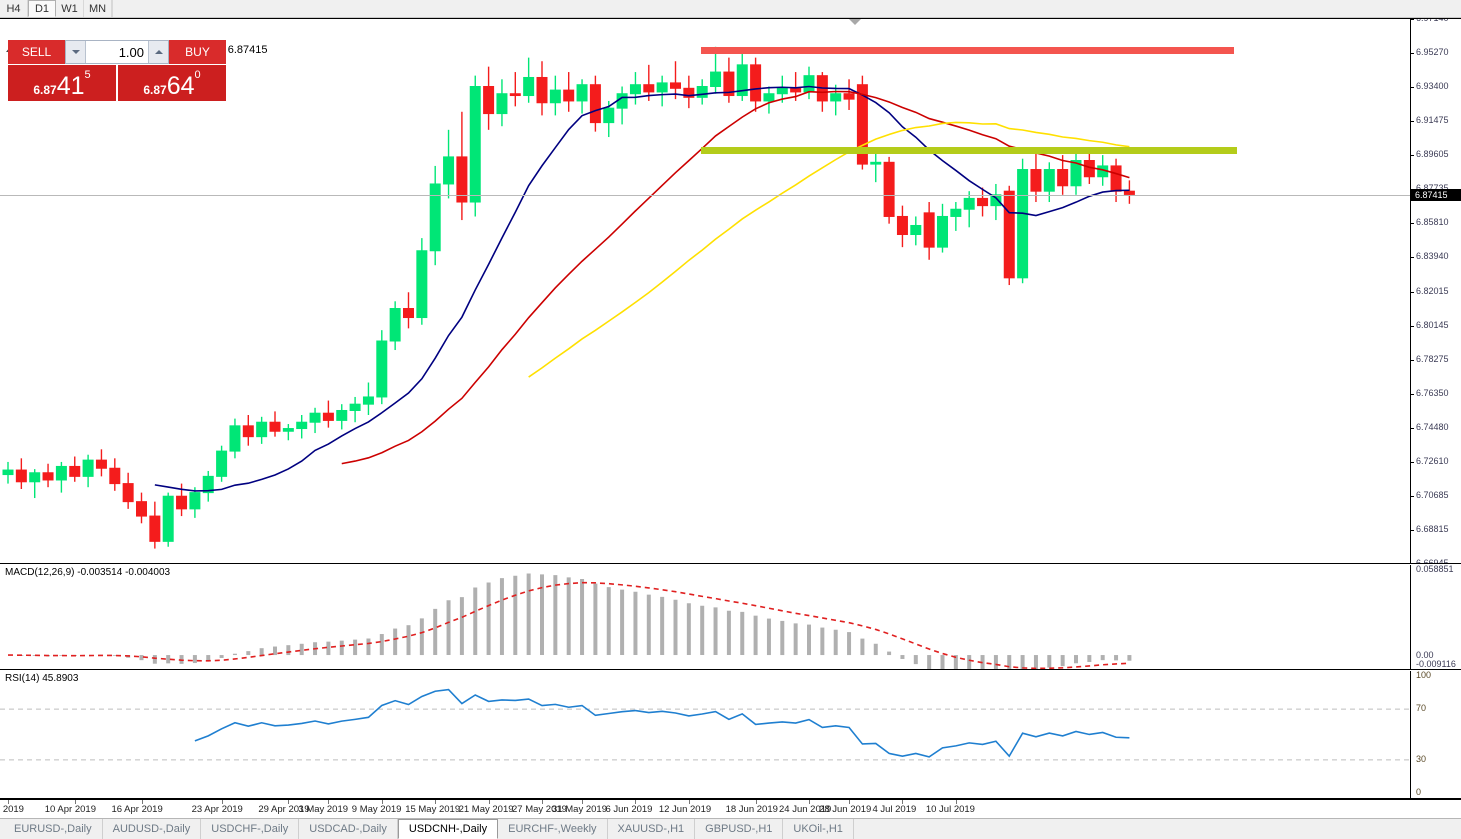  I want to click on timeframe-tab-w1: W1, so click(70, 8).